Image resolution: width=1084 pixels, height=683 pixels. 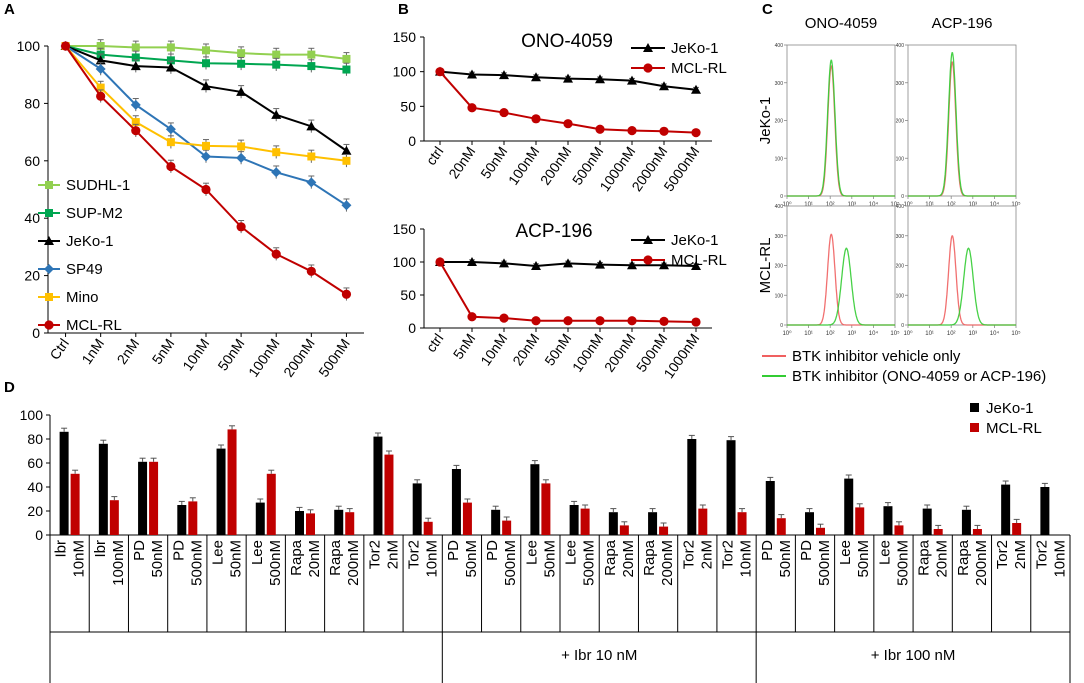 What do you see at coordinates (1011, 507) in the screenshot?
I see `bar-group-tor2-2nm` at bounding box center [1011, 507].